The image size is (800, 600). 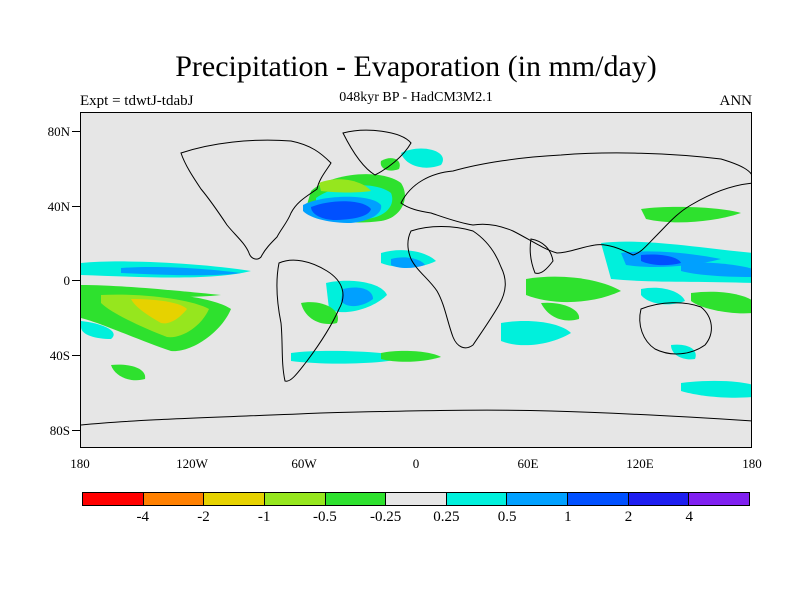 What do you see at coordinates (80, 463) in the screenshot?
I see `lon-label-180w: 180` at bounding box center [80, 463].